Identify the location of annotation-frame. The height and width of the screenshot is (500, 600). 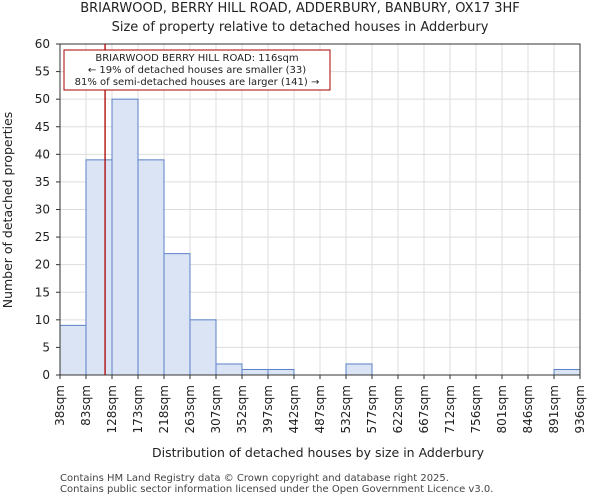
(197, 70).